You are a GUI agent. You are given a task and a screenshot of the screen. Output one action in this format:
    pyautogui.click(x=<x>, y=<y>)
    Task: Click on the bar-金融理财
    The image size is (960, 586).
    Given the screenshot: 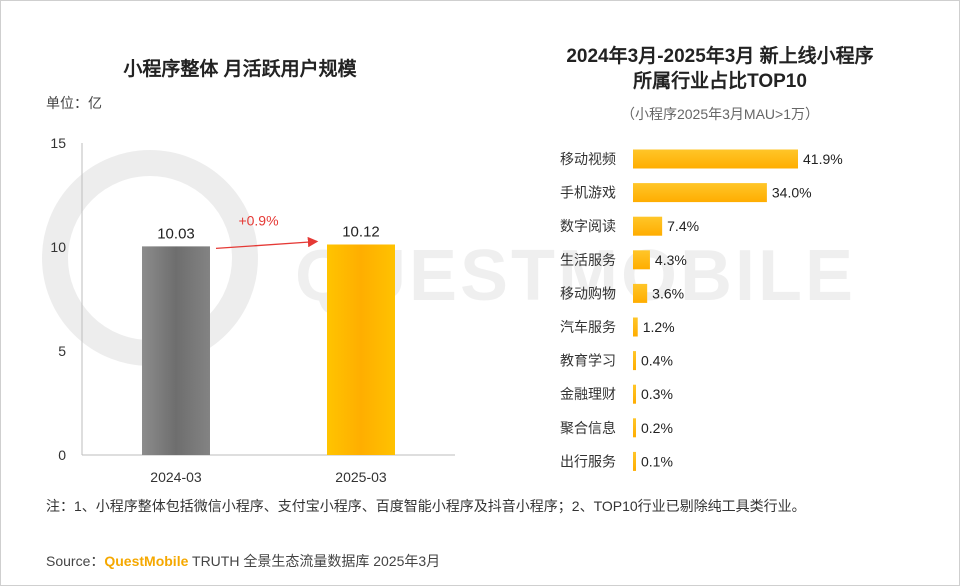 What is the action you would take?
    pyautogui.click(x=634, y=394)
    